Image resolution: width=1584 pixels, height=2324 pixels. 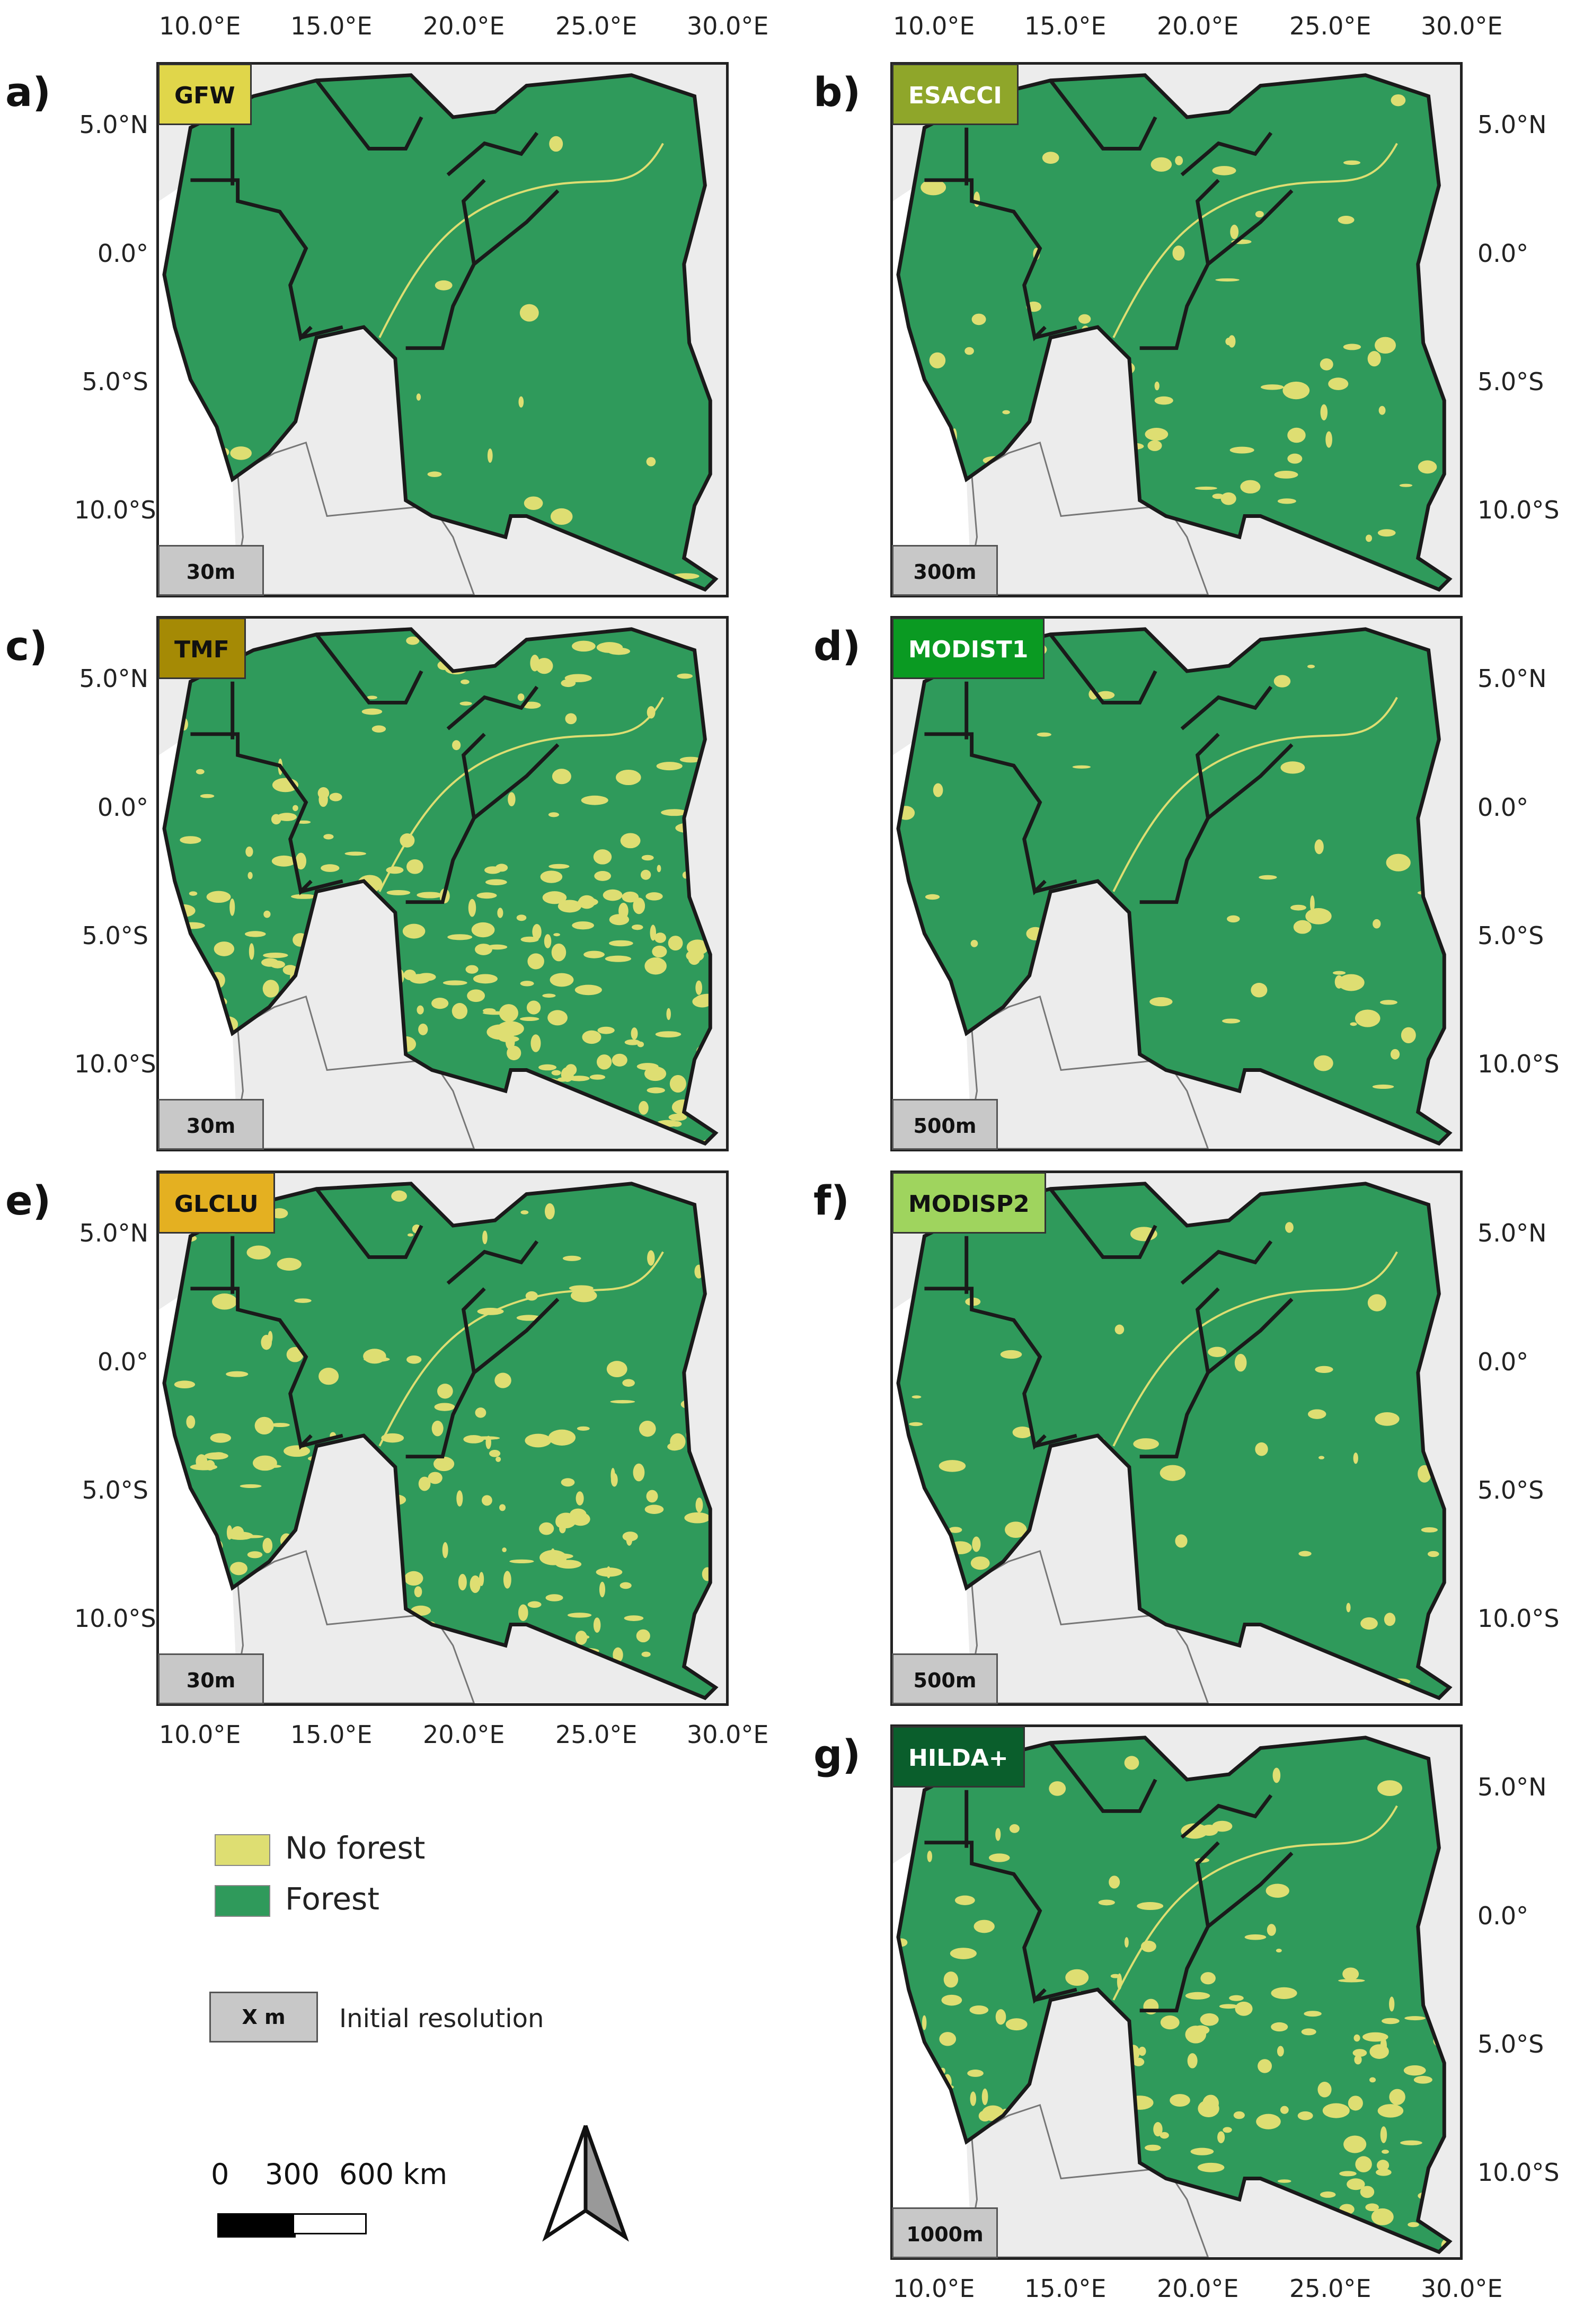 What do you see at coordinates (934, 2288) in the screenshot?
I see `lon-tick: 10.0°E` at bounding box center [934, 2288].